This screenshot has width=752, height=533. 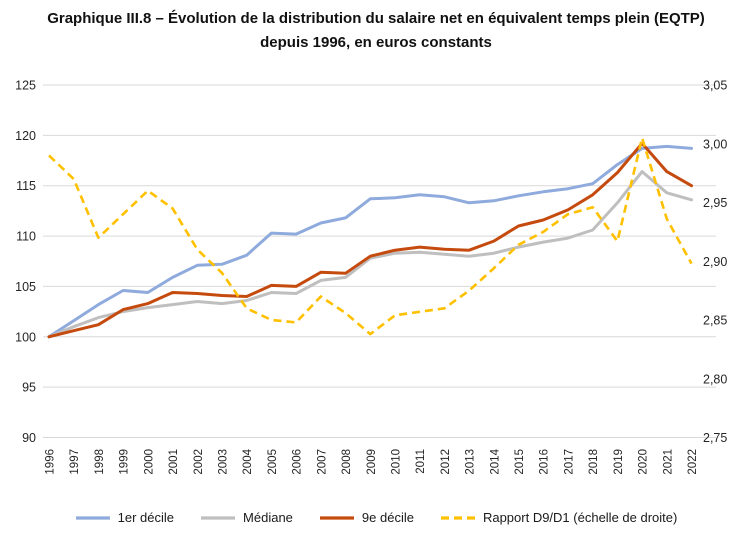 What do you see at coordinates (446, 462) in the screenshot?
I see `x-axis-year-label: 2012` at bounding box center [446, 462].